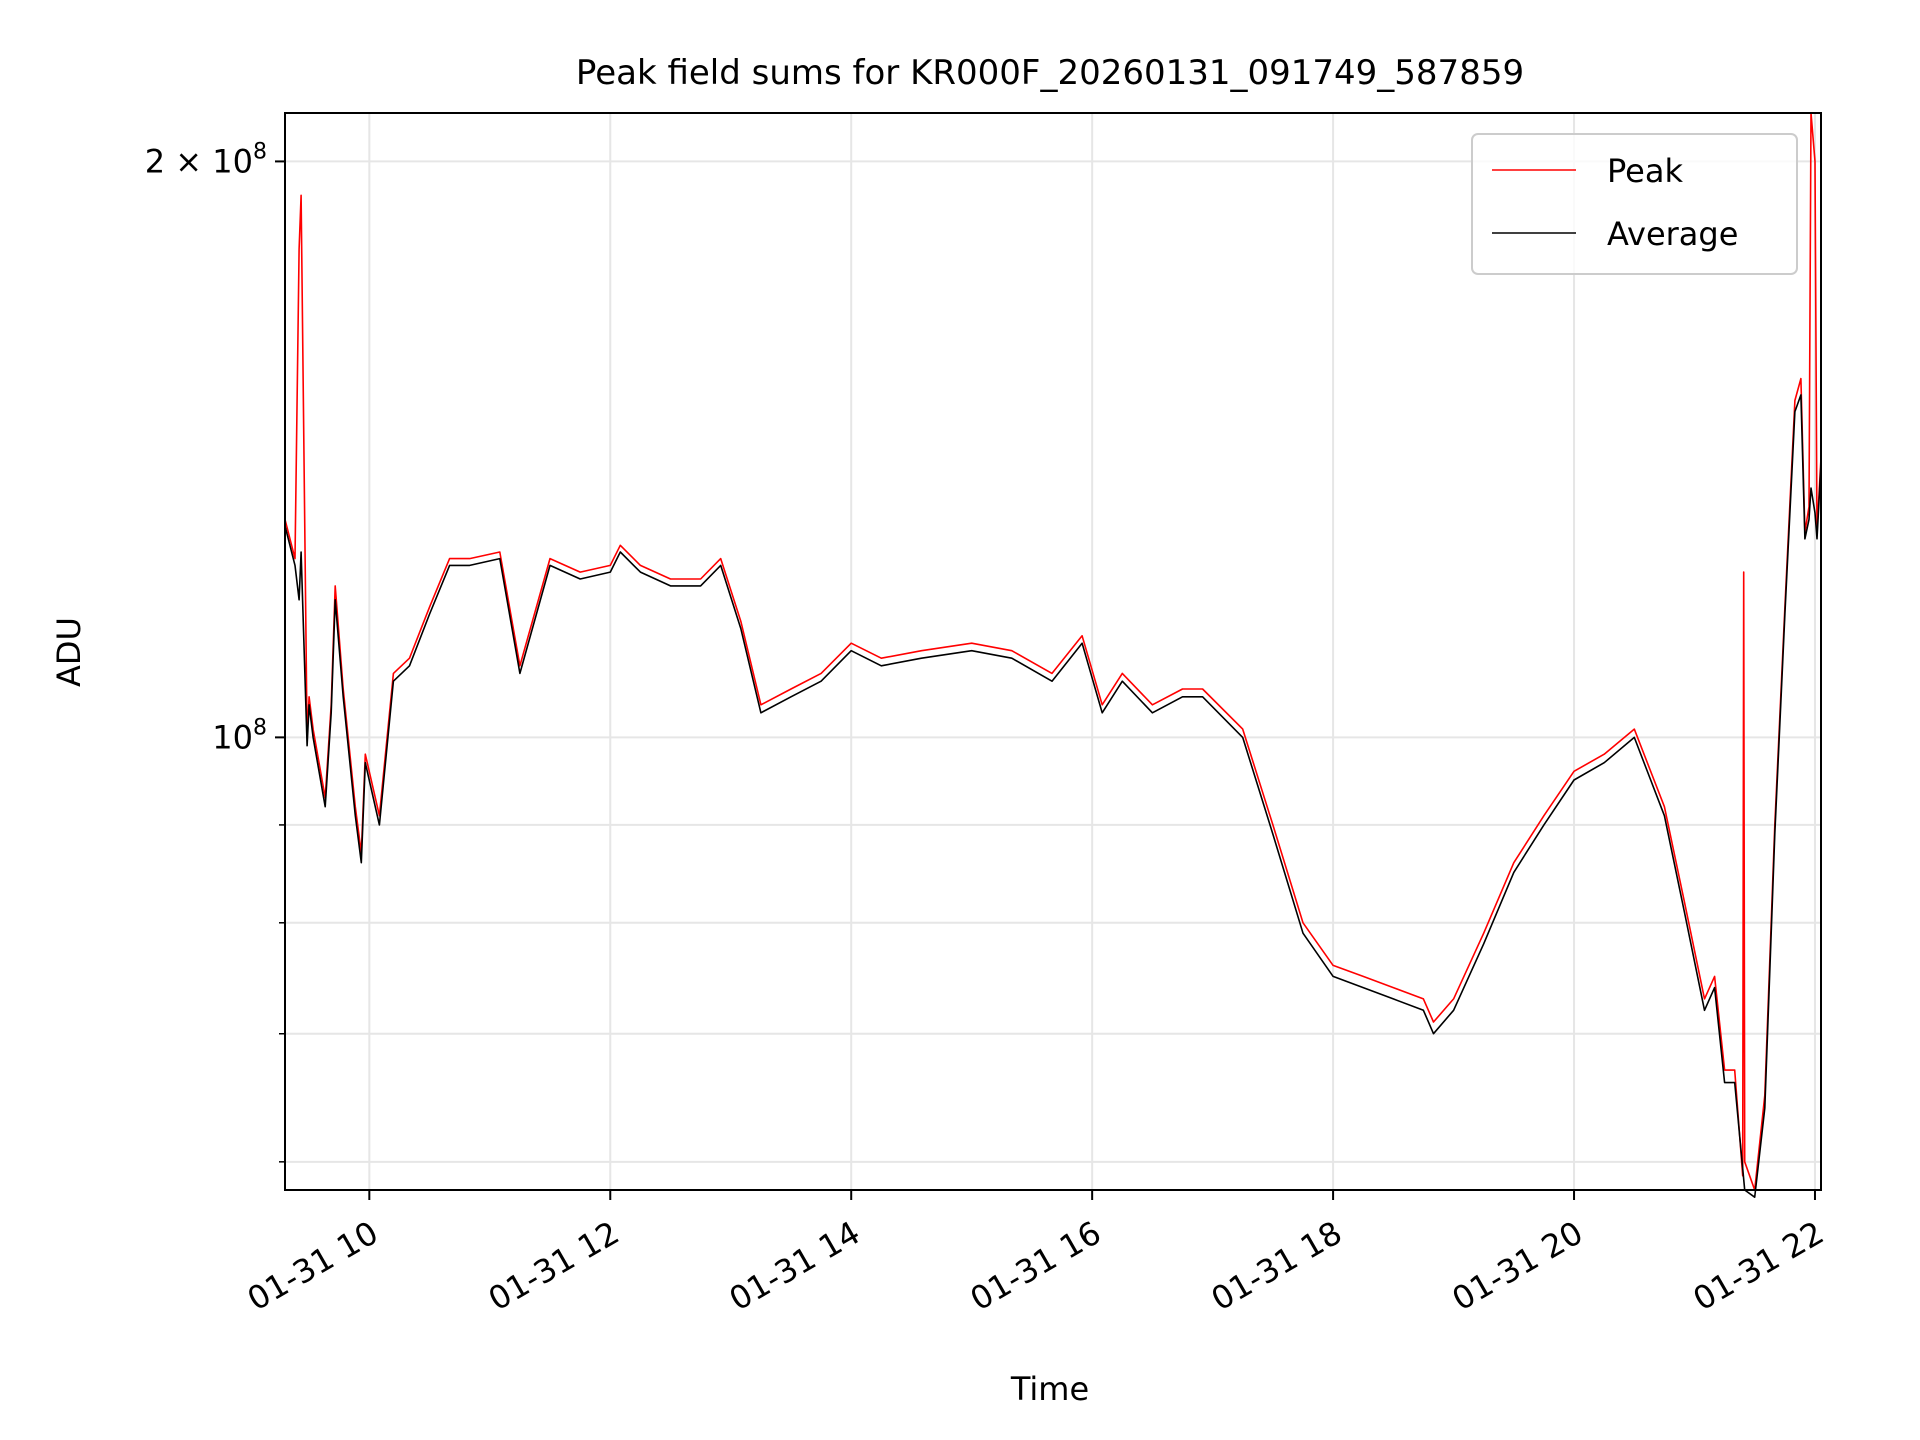 The height and width of the screenshot is (1440, 1920). I want to click on y-axis: 108 2 × 108, so click(215, 651).